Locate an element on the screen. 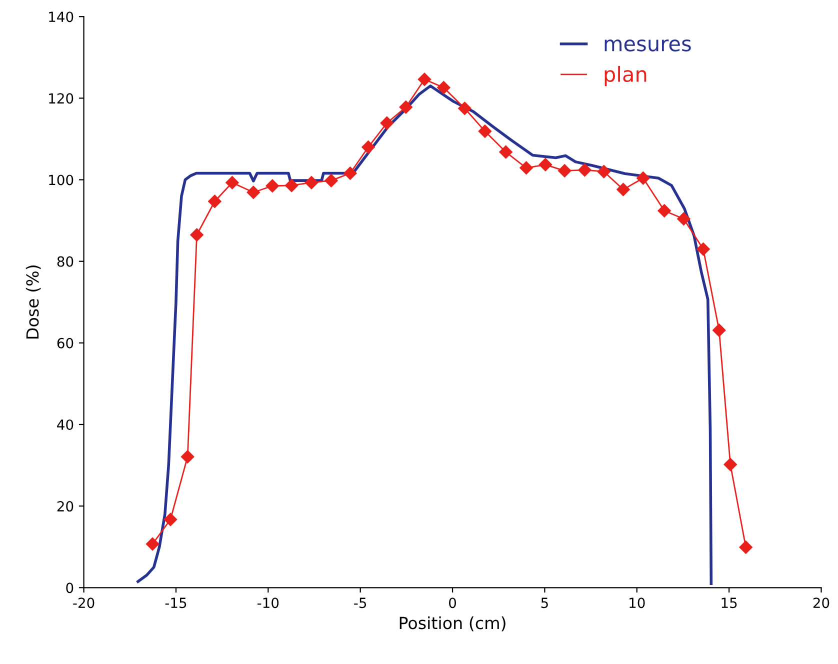 The image size is (838, 664). x-axis-title: Position (cm) is located at coordinates (453, 624).